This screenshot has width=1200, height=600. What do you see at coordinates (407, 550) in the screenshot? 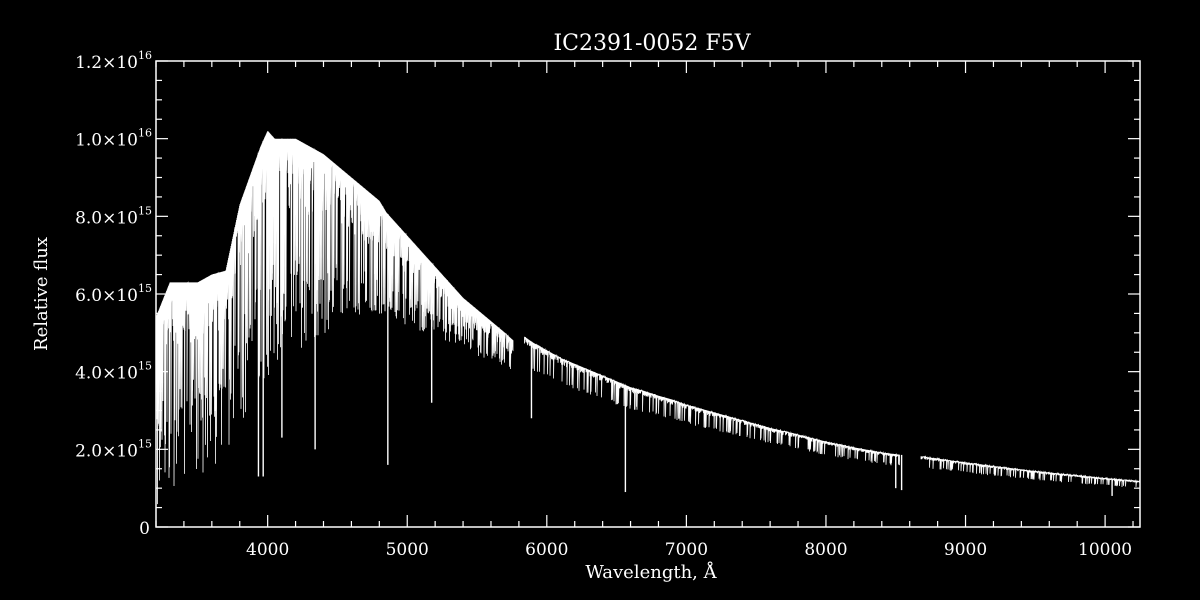
I see `x-tick-label: 5000` at bounding box center [407, 550].